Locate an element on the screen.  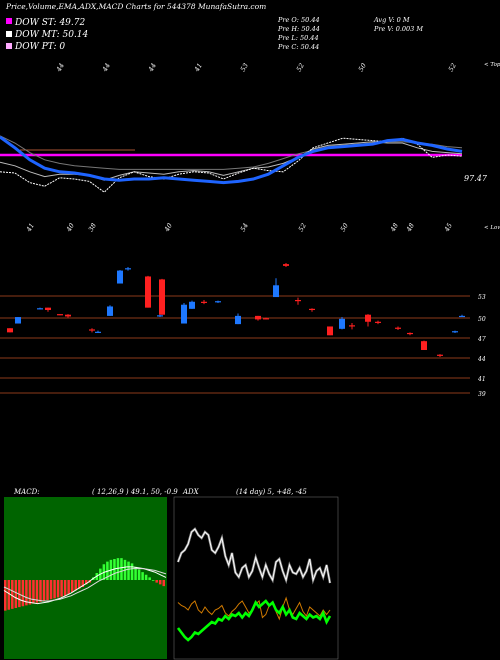
pre-open: Pre O: 50.44 is located at coordinates (298, 20).